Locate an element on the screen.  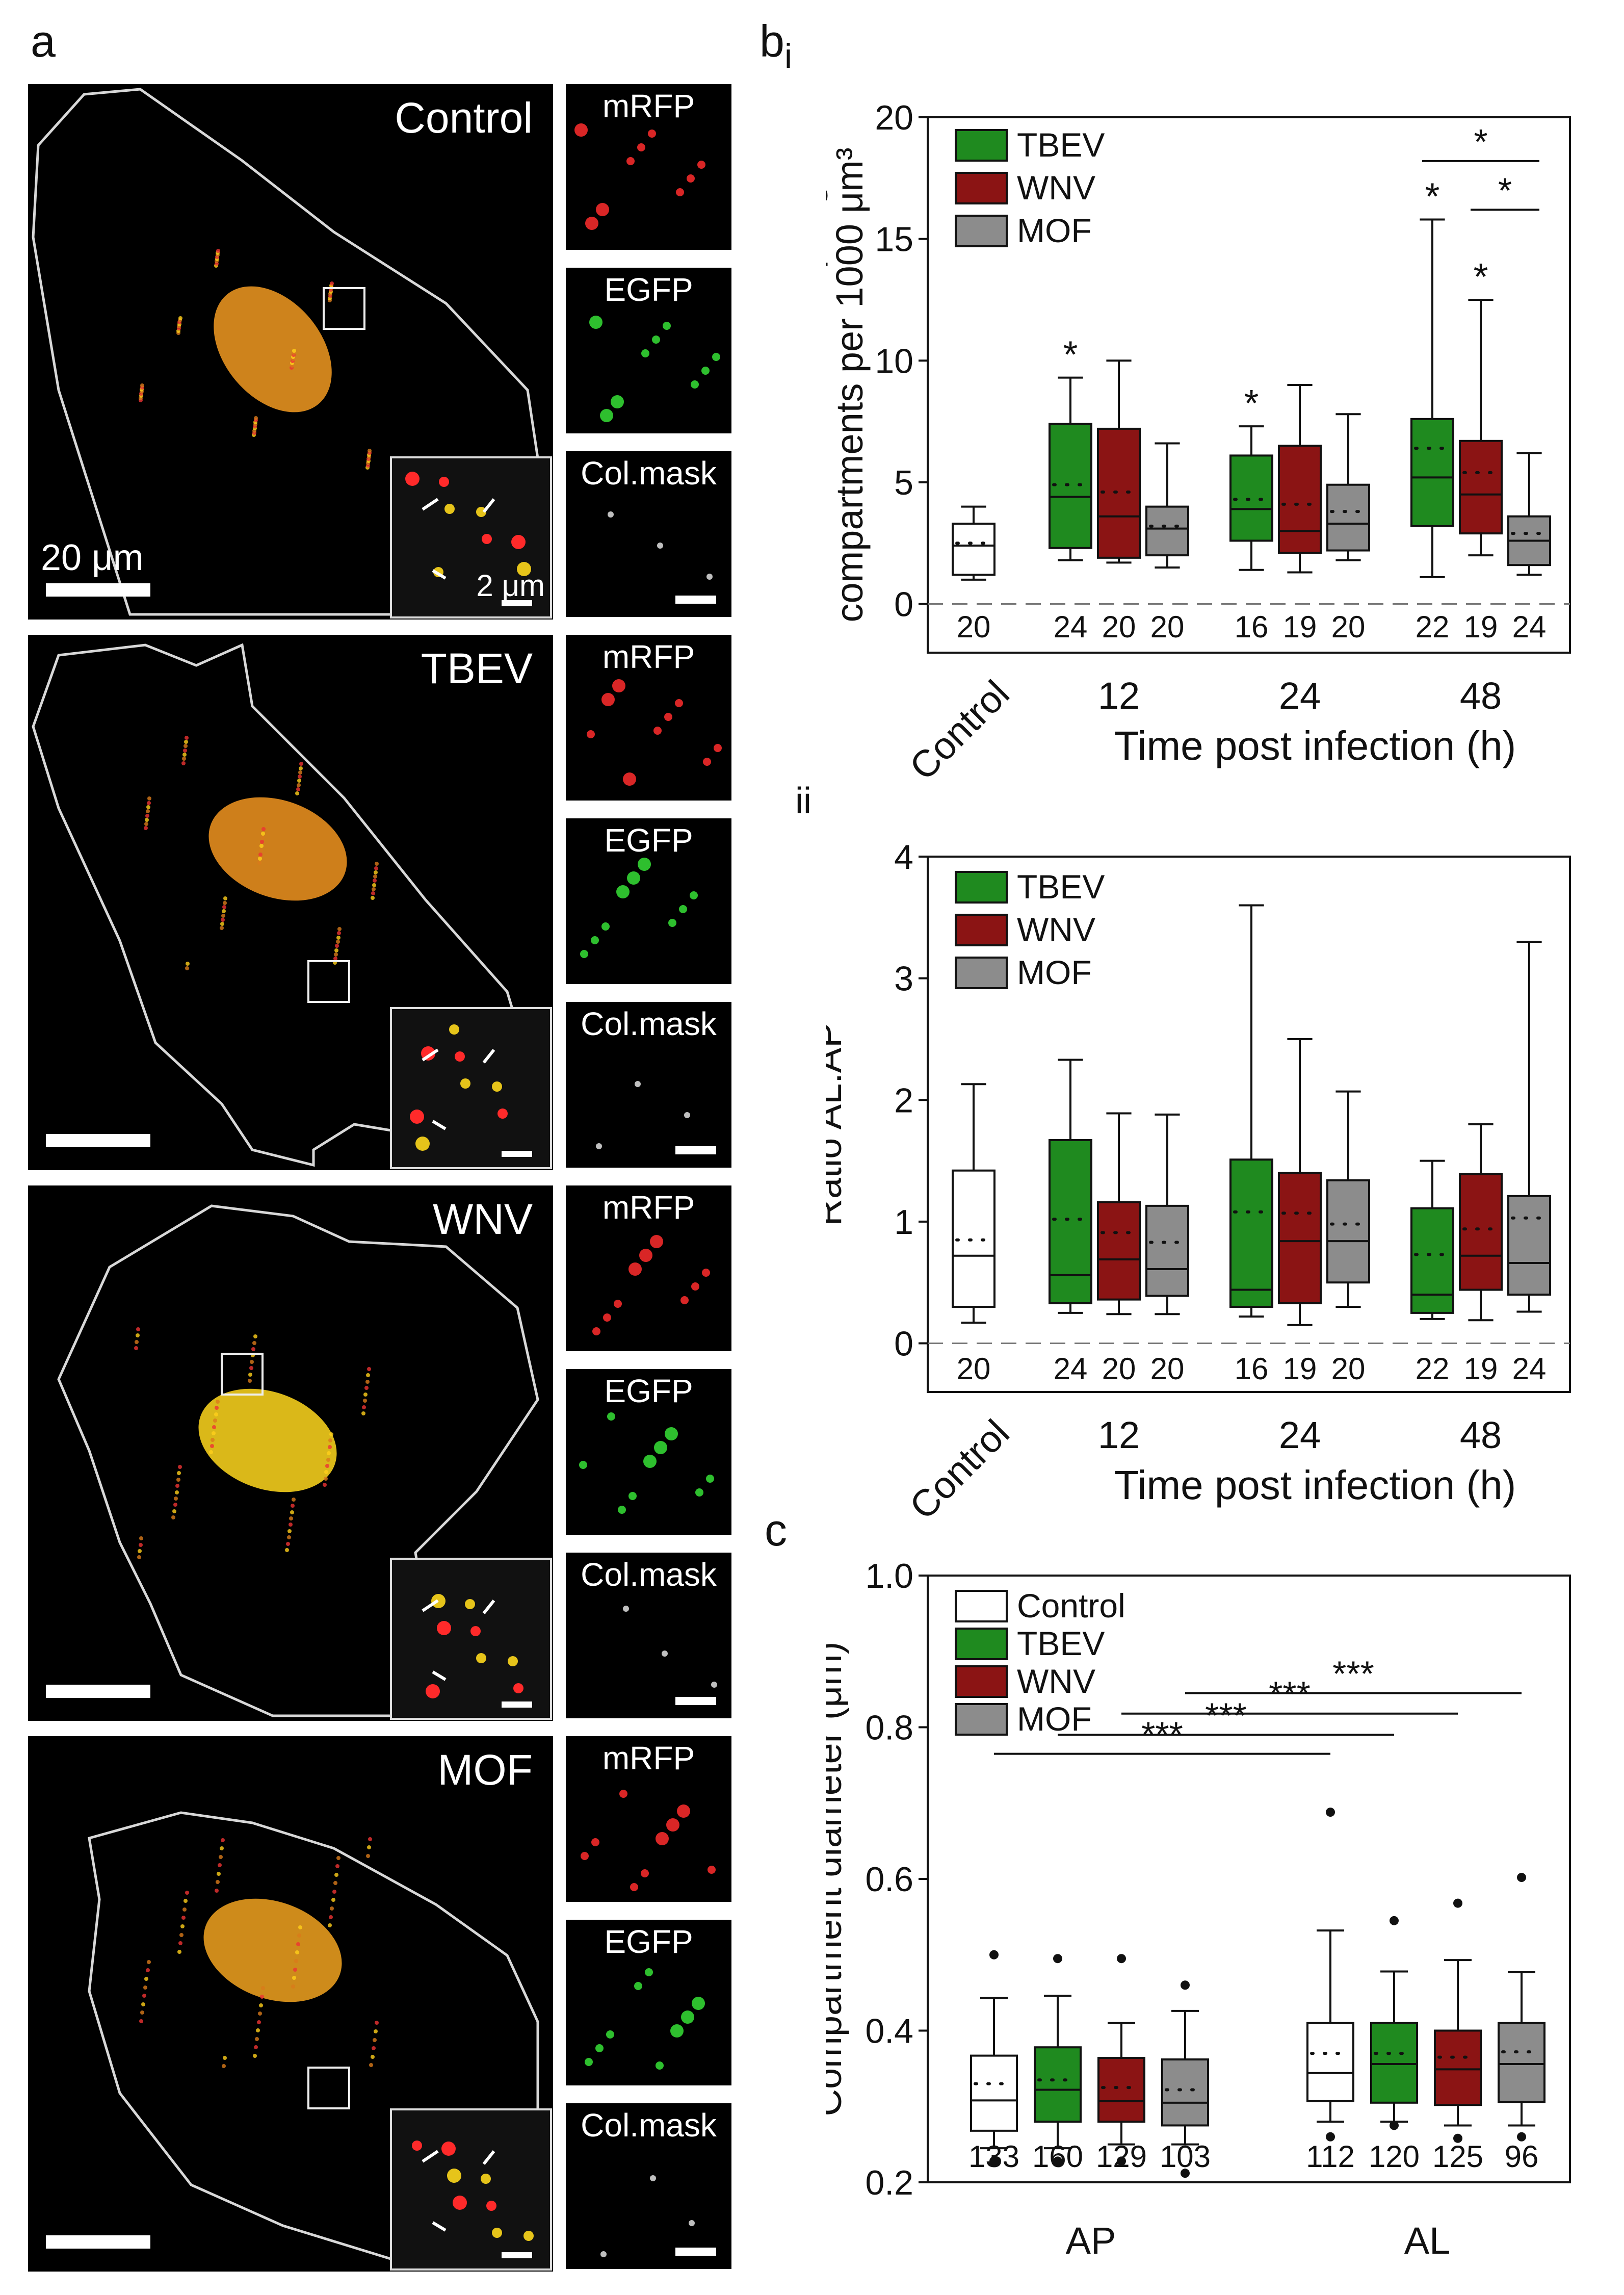
channel-mrfp-mof: mRFP is located at coordinates (648, 1819).